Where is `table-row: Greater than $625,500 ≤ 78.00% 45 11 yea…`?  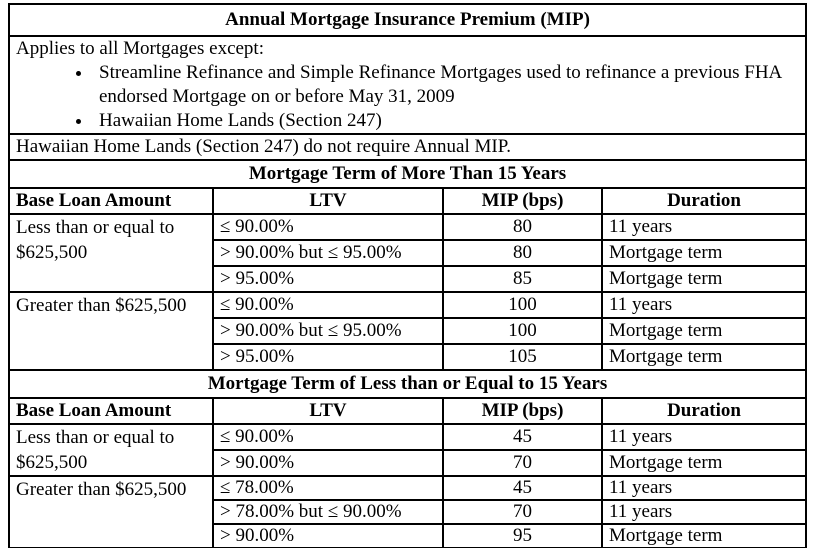 table-row: Greater than $625,500 ≤ 78.00% 45 11 yea… is located at coordinates (408, 511).